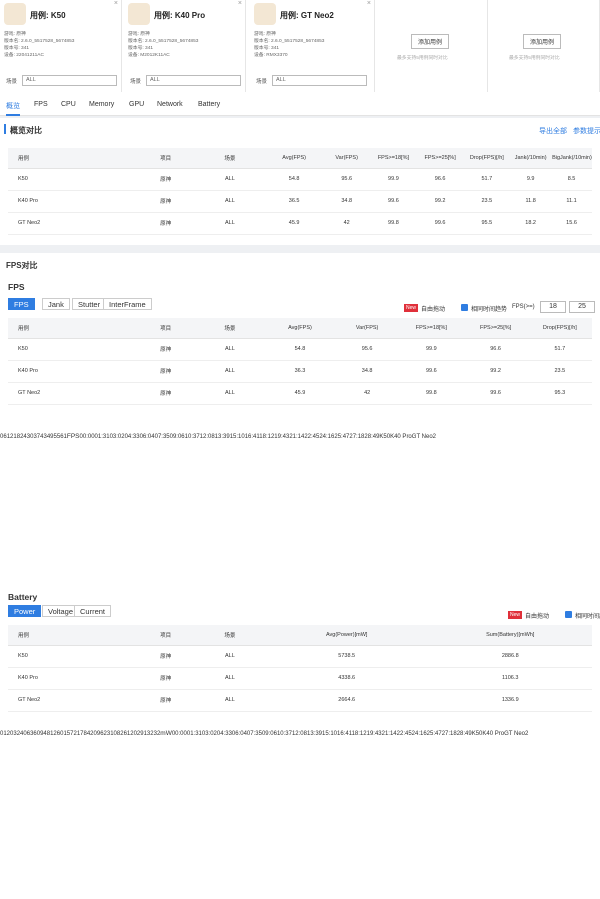 The image size is (600, 899). What do you see at coordinates (422, 58) in the screenshot?
I see `add-note: 最多支持5用例同时对比` at bounding box center [422, 58].